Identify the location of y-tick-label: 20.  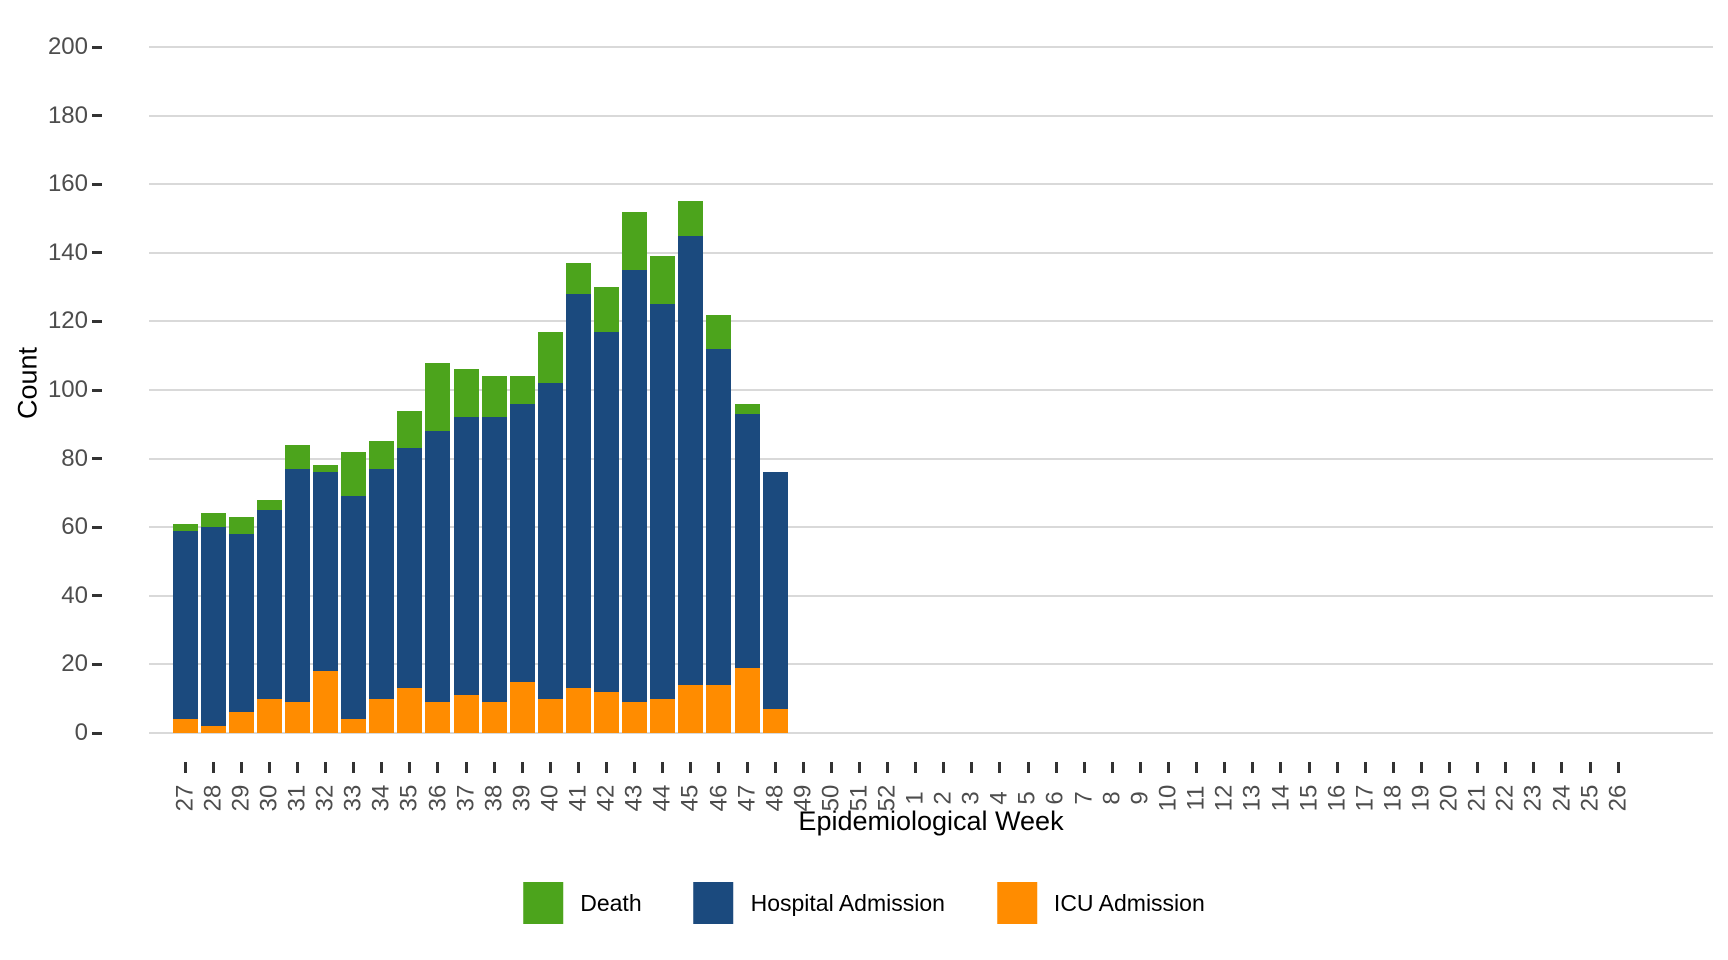
(74, 664).